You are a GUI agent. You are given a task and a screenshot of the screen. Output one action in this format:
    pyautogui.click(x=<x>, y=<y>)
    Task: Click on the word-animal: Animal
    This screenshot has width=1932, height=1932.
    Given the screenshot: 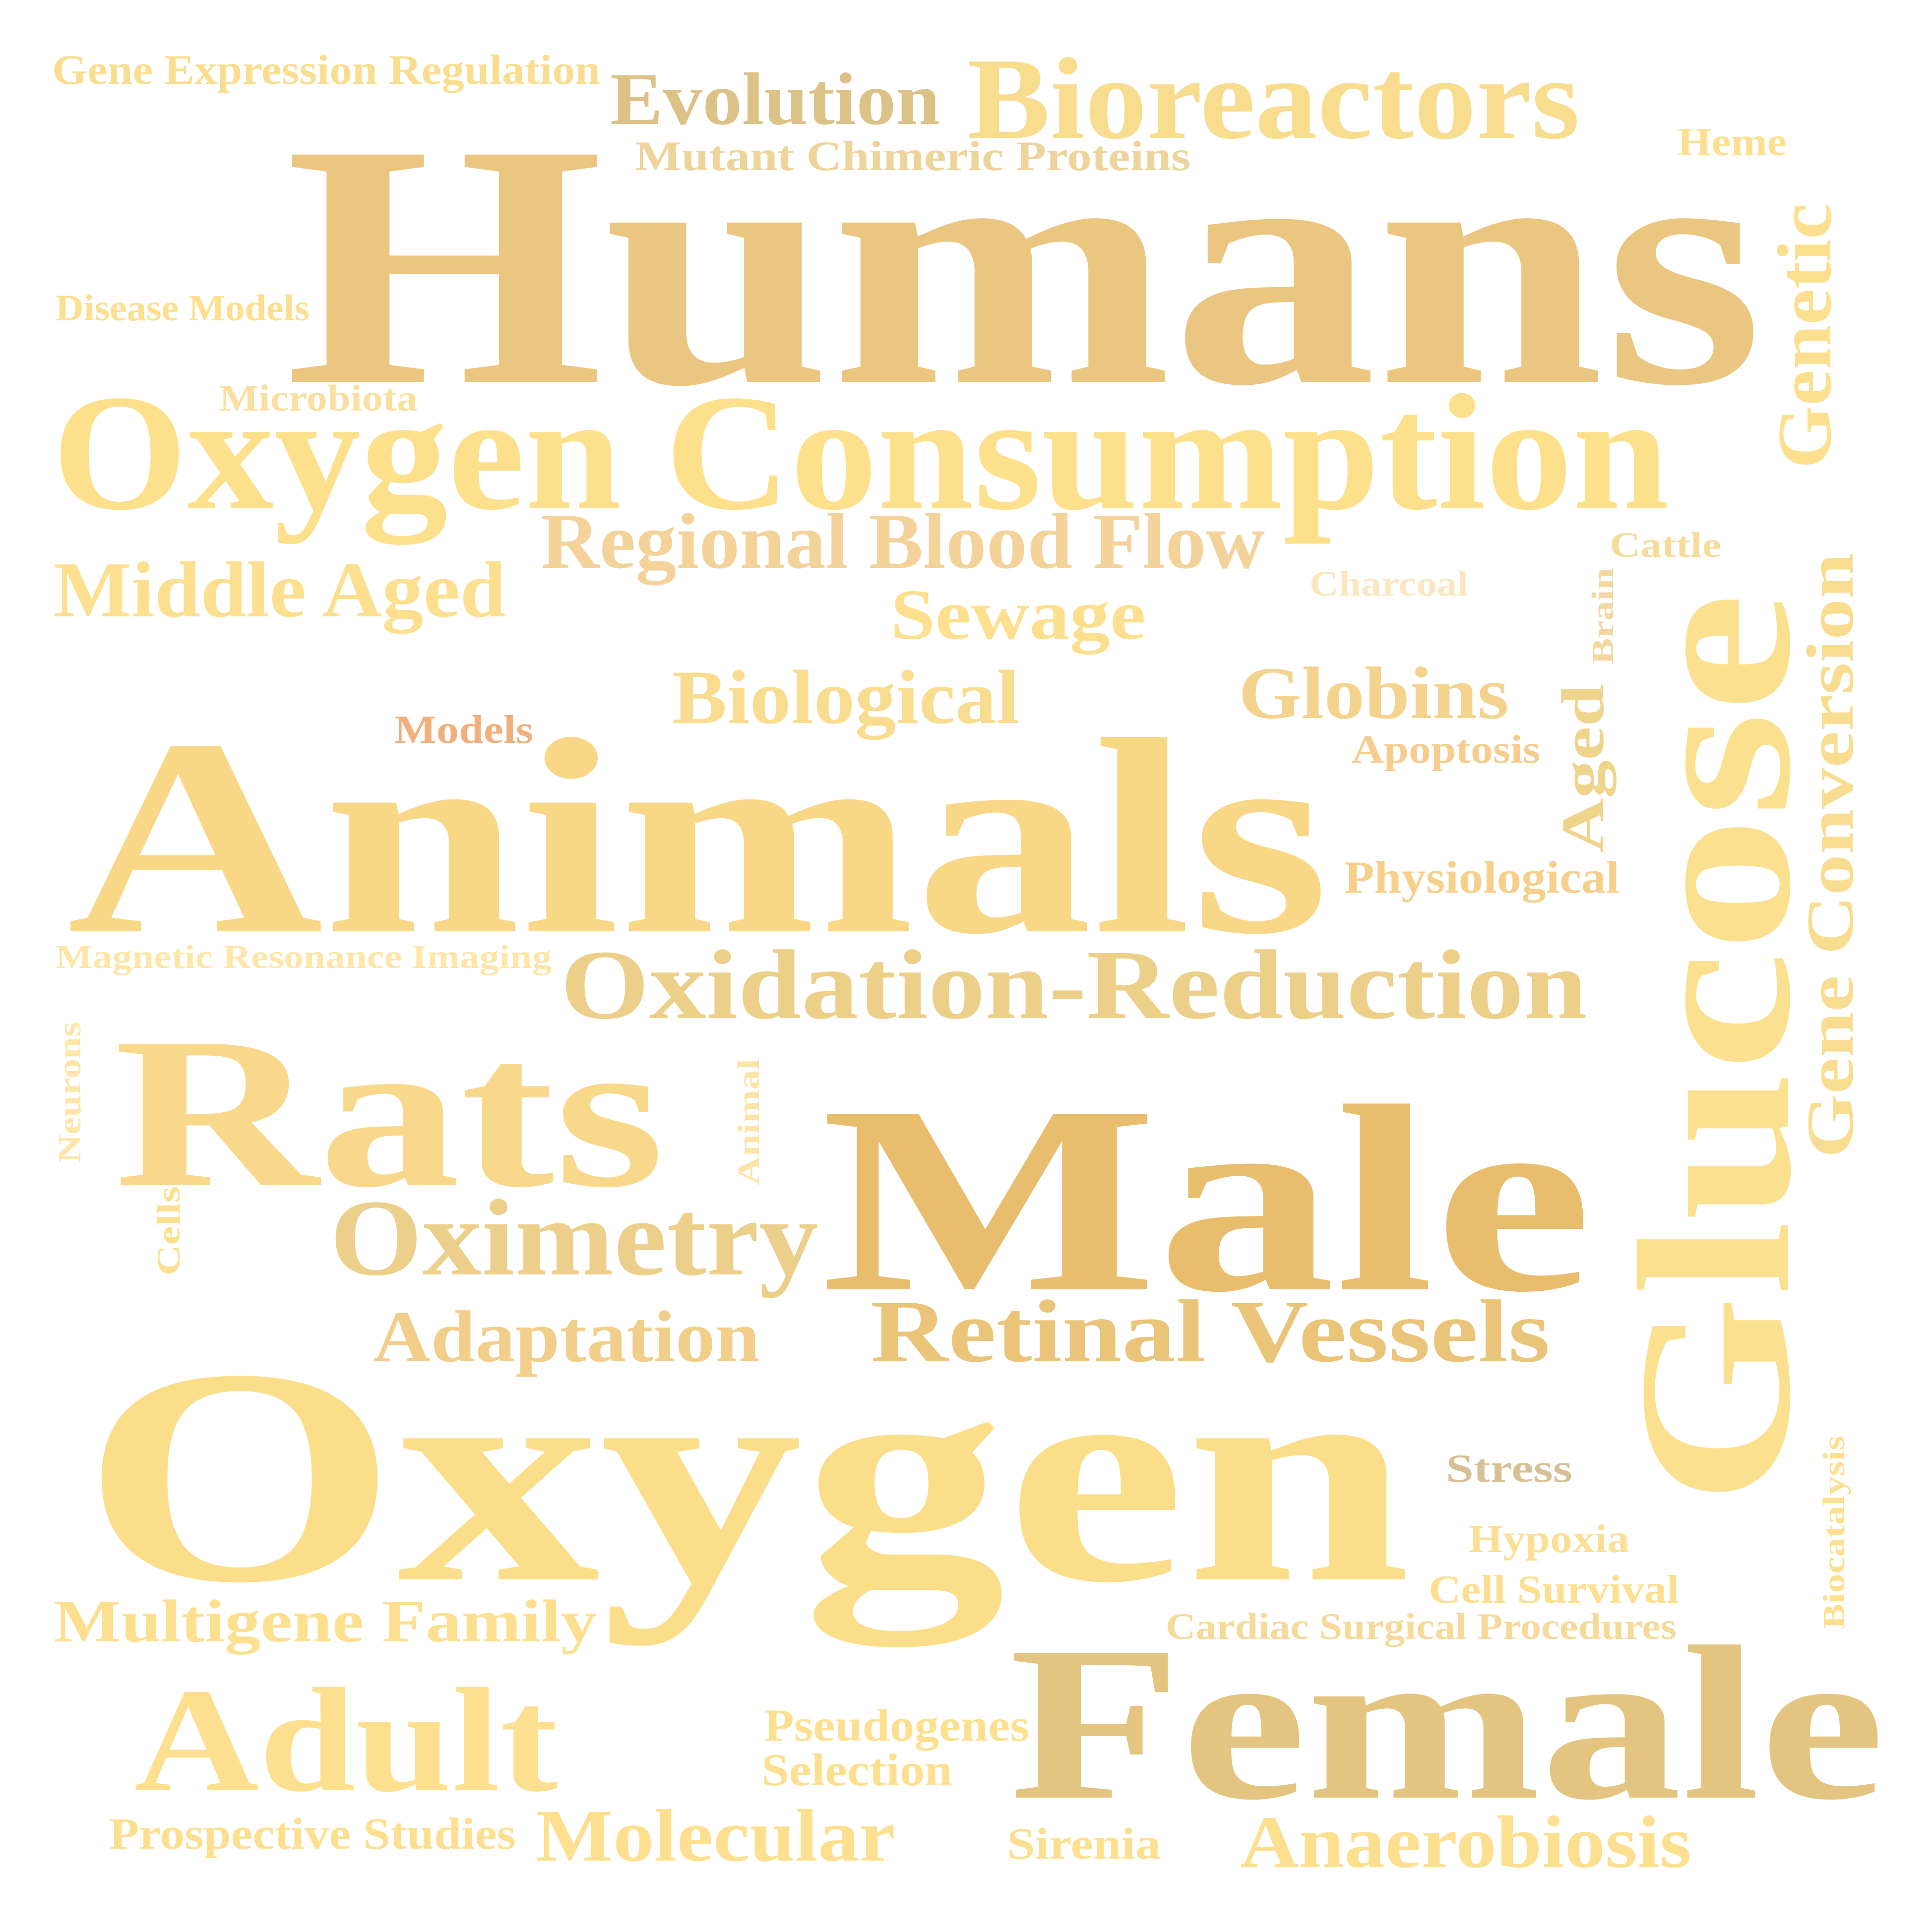 What is the action you would take?
    pyautogui.click(x=749, y=1122)
    